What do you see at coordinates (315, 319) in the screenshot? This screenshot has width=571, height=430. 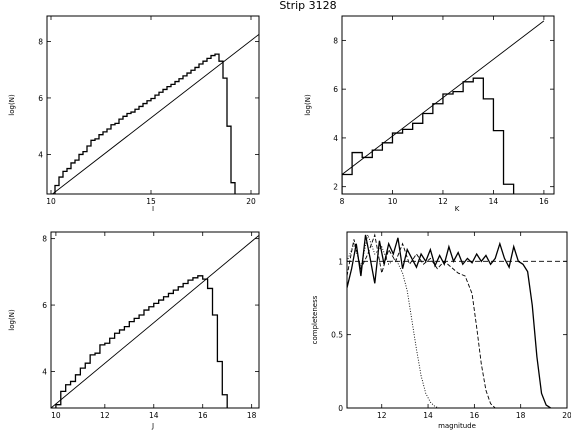 I see `ylabel-completeness: completeness` at bounding box center [315, 319].